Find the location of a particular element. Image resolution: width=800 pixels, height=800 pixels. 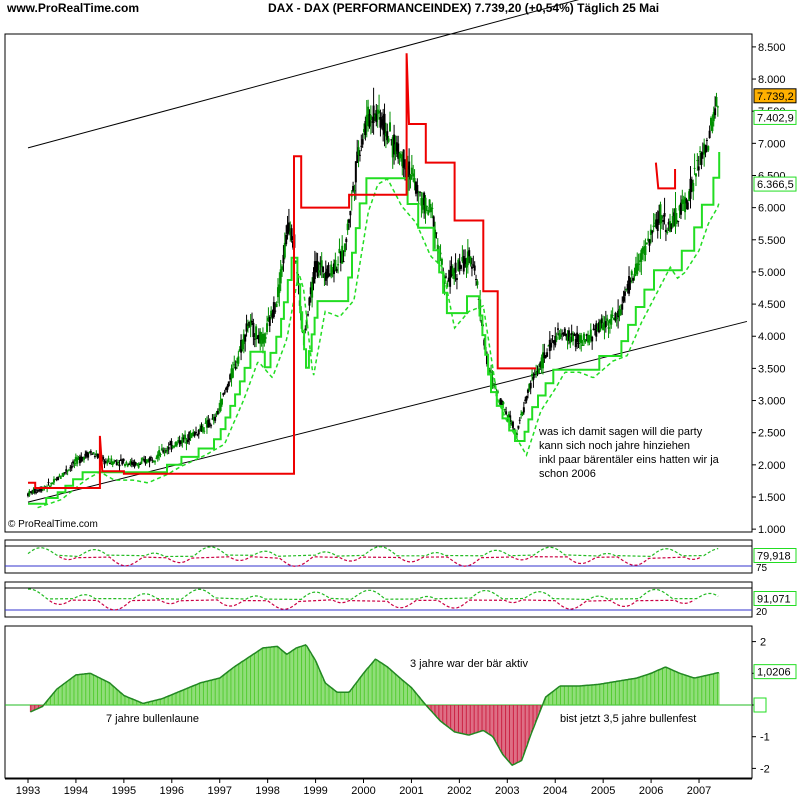

momentum-value-box is located at coordinates (775, 672).